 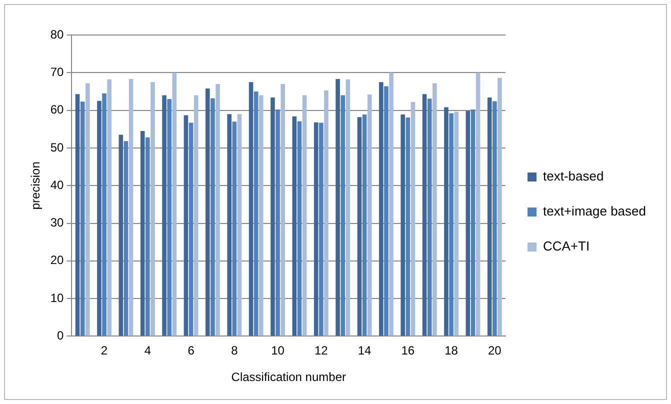 What do you see at coordinates (35, 186) in the screenshot?
I see `y-axis-title: precision` at bounding box center [35, 186].